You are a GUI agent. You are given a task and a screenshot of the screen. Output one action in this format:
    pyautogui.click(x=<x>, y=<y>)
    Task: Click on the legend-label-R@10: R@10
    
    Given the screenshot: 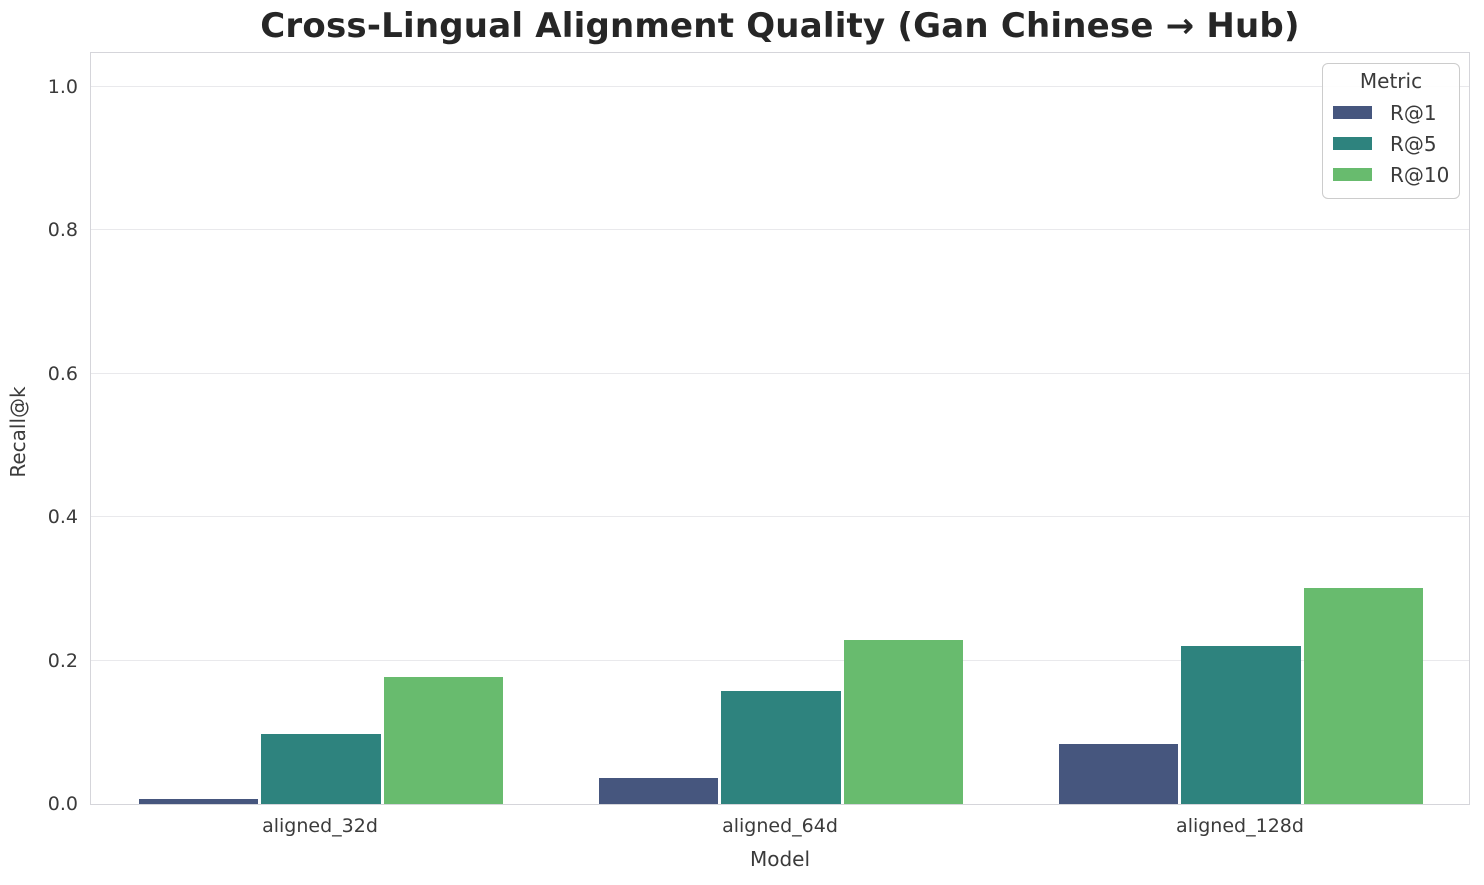 What is the action you would take?
    pyautogui.click(x=1420, y=174)
    